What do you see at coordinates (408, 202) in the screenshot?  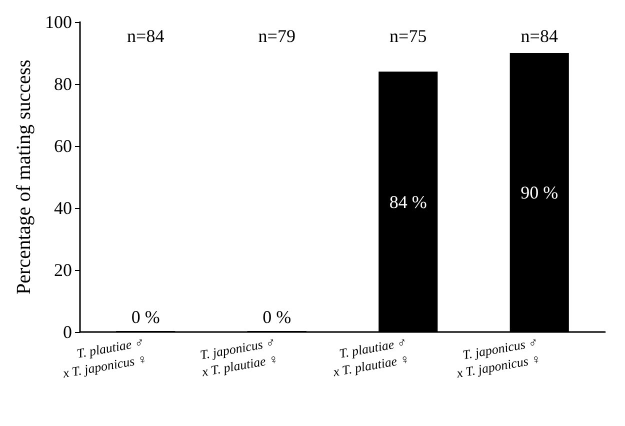 I see `data-label: 84 %` at bounding box center [408, 202].